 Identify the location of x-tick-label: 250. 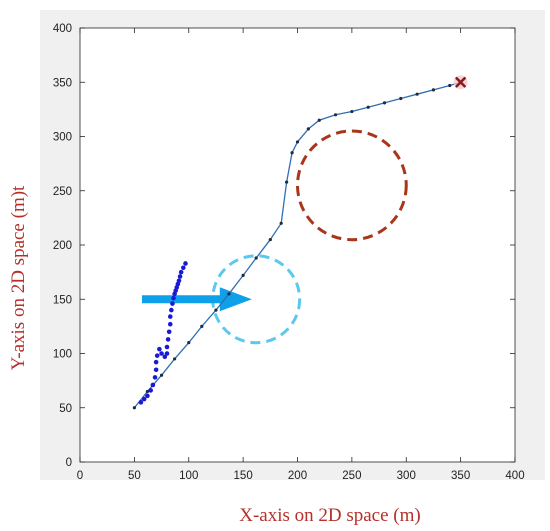
(351, 476).